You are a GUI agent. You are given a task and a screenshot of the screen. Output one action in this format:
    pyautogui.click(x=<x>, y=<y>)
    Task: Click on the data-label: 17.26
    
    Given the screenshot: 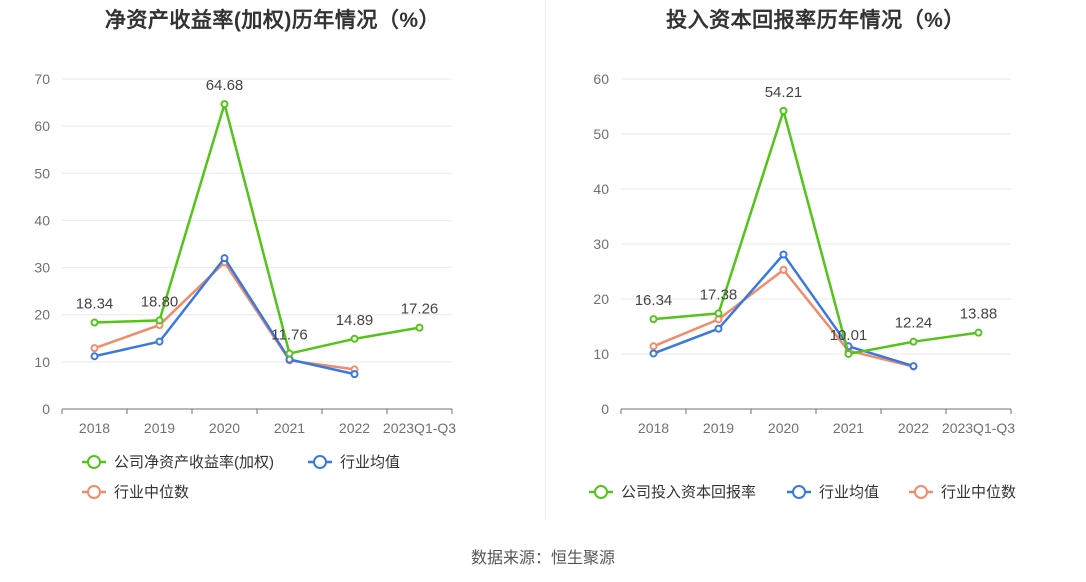 What is the action you would take?
    pyautogui.click(x=420, y=309)
    